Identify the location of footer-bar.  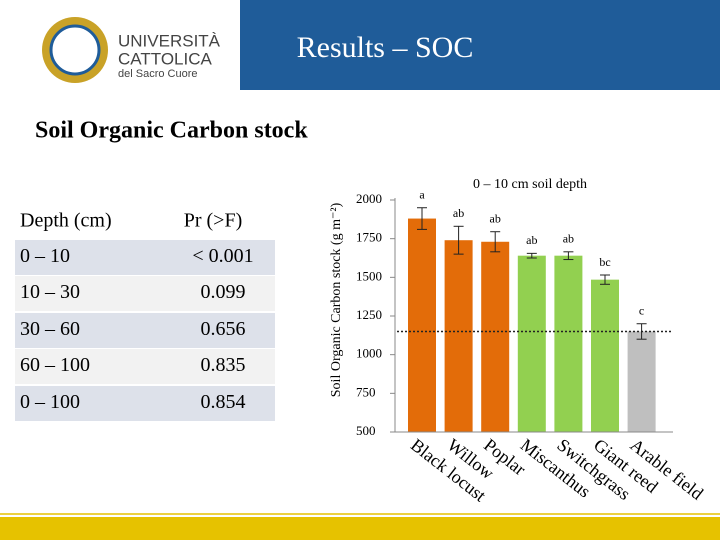
(360, 528).